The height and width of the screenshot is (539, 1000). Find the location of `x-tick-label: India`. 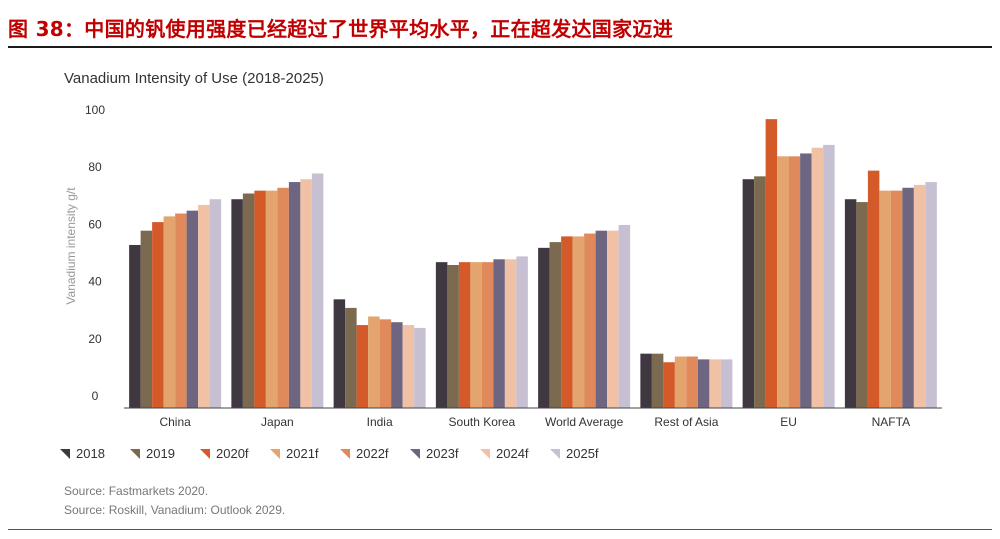

x-tick-label: India is located at coordinates (380, 422).